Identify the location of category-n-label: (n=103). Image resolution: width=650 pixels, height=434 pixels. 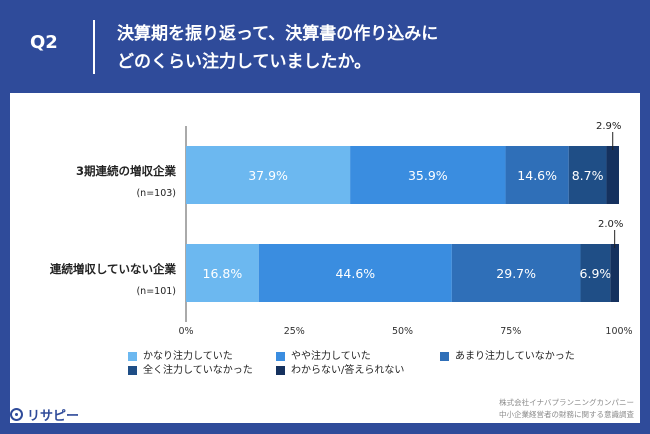
(156, 193).